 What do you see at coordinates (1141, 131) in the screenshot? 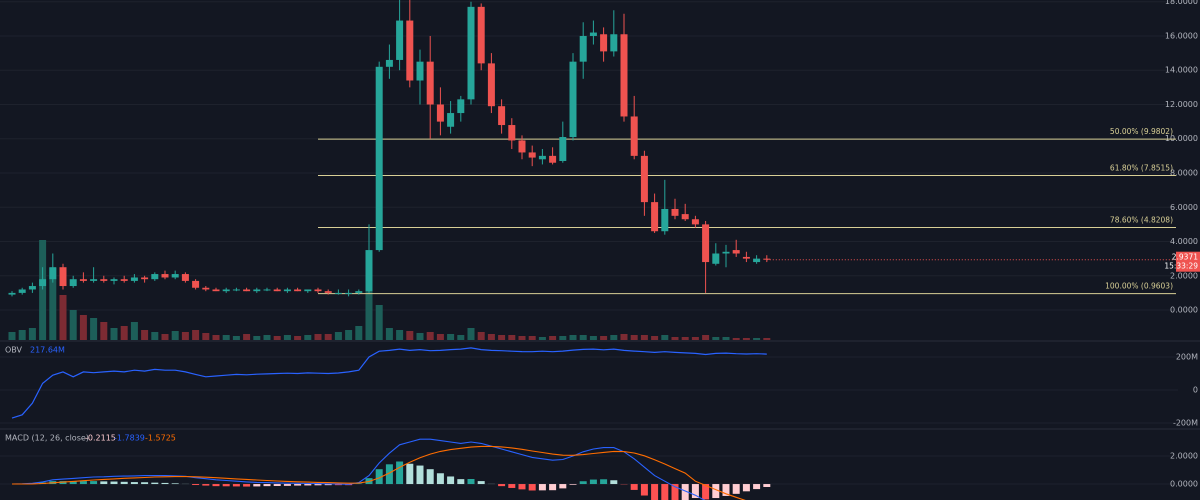
I see `fib-label: 50.00% (9.9802)` at bounding box center [1141, 131].